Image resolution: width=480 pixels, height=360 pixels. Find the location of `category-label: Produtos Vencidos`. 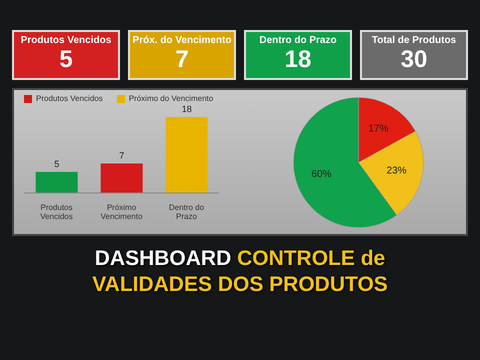

category-label: Produtos Vencidos is located at coordinates (66, 40).